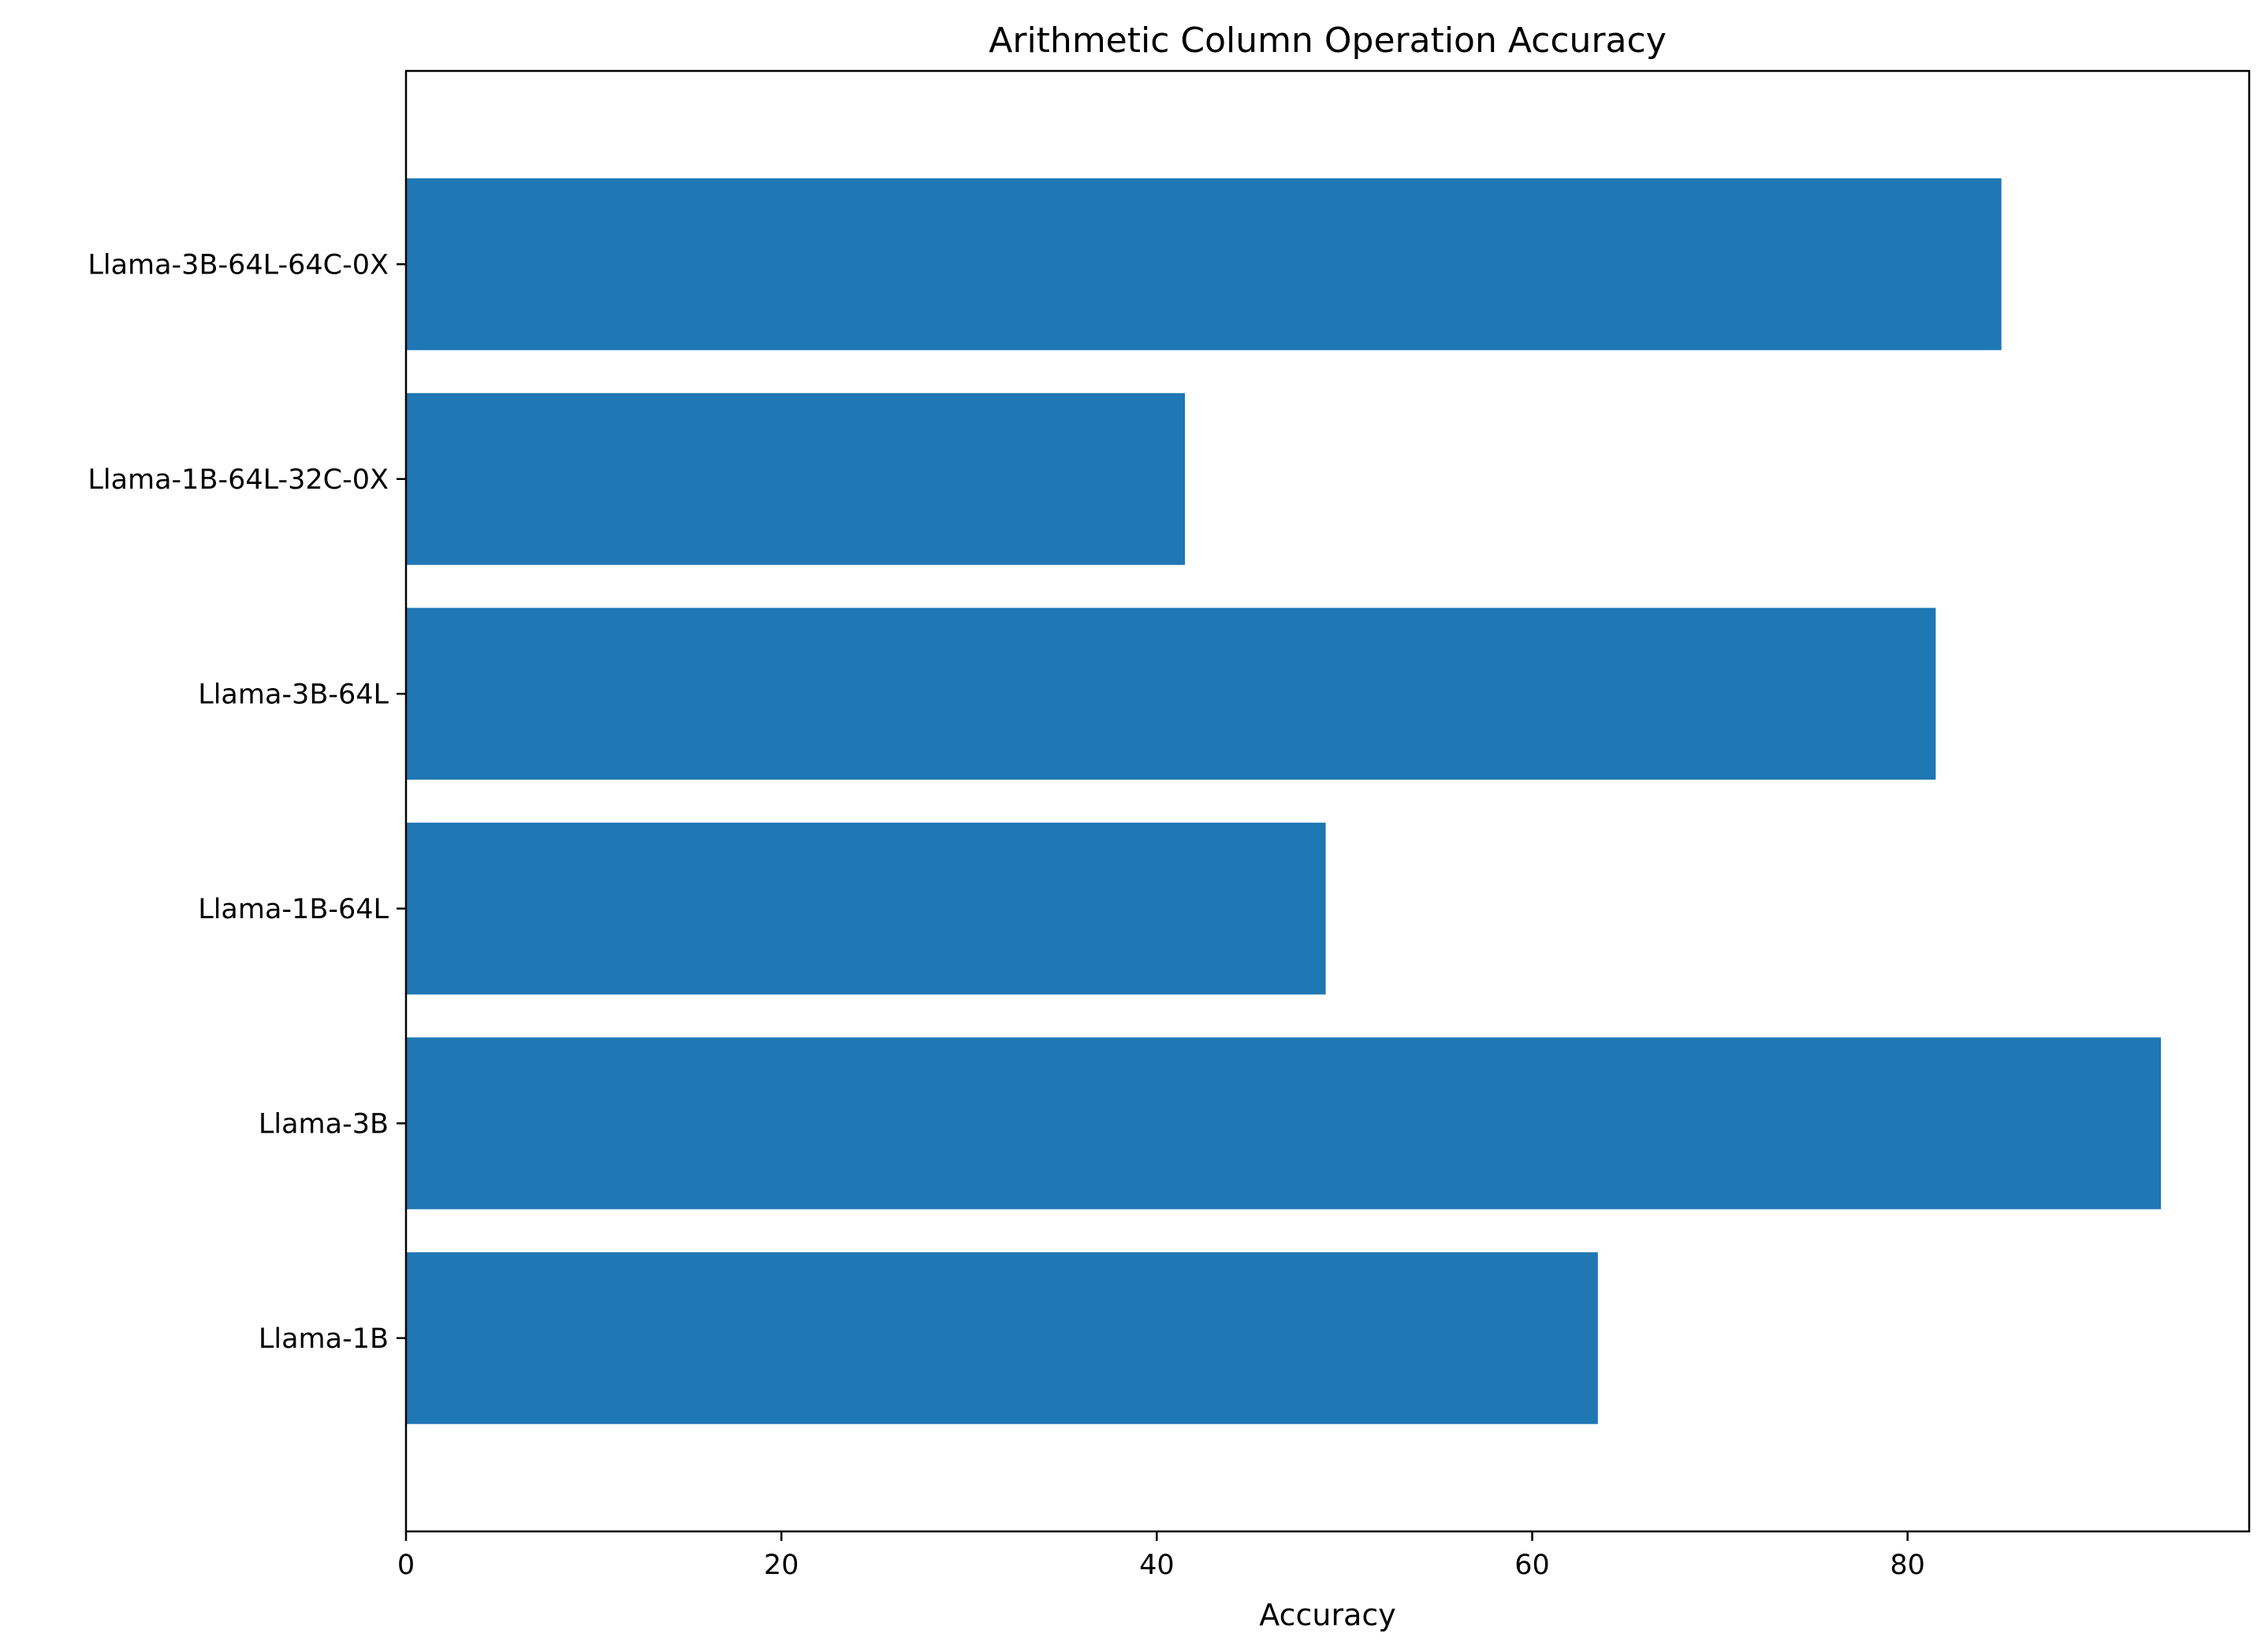  I want to click on y-tick-label: Llama-3B-64L-64C-0X, so click(238, 265).